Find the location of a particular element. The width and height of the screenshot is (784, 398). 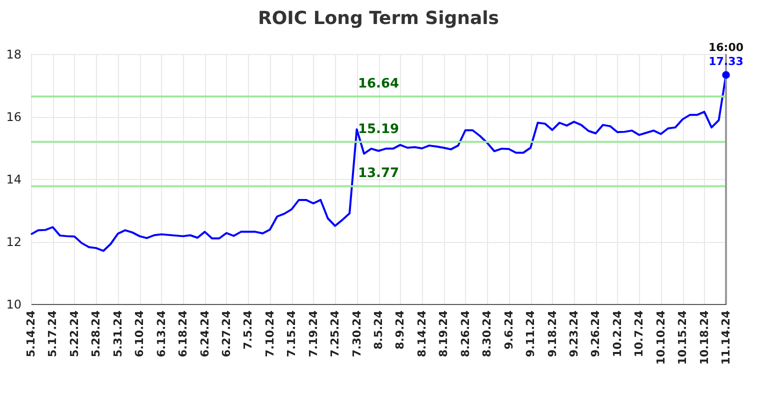

ref-line-label: 16.64 is located at coordinates (379, 84).